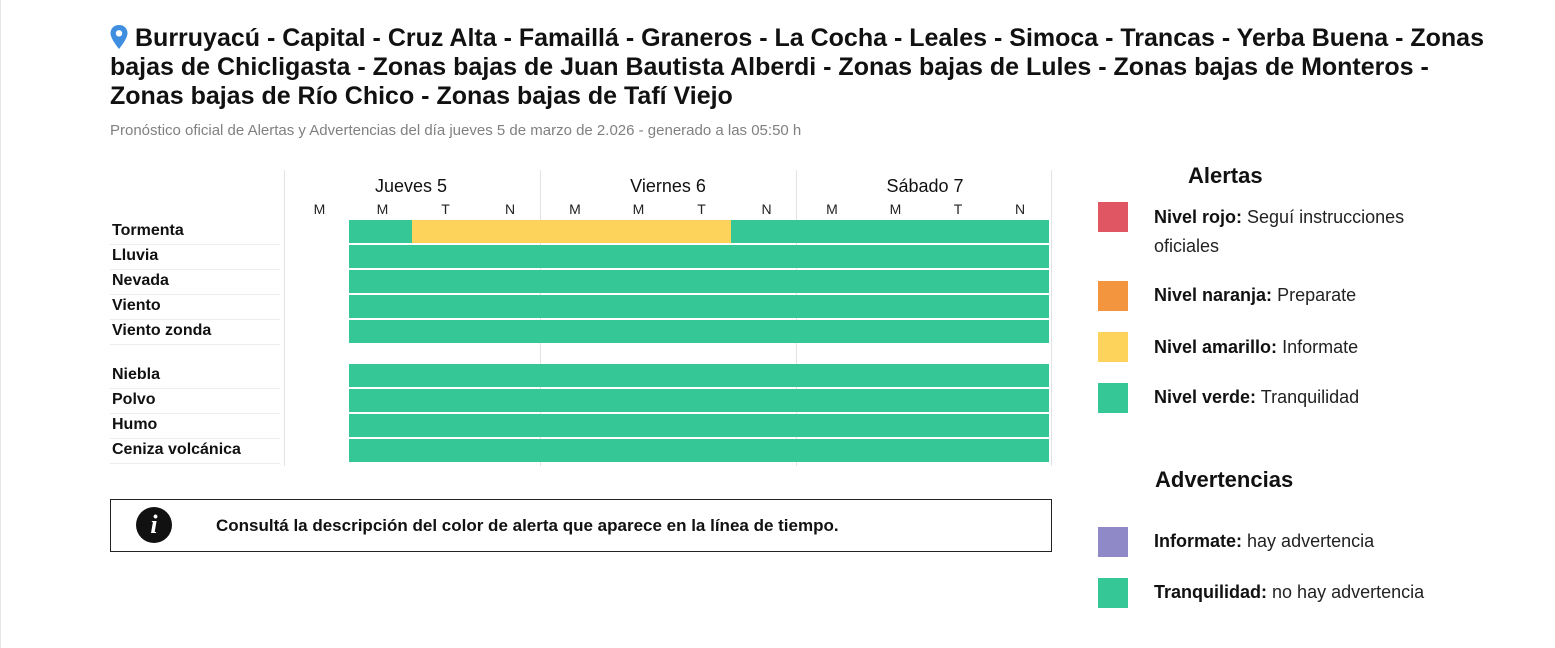 The width and height of the screenshot is (1555, 648). I want to click on legend-item-label: Nivel rojo:, so click(1198, 217).